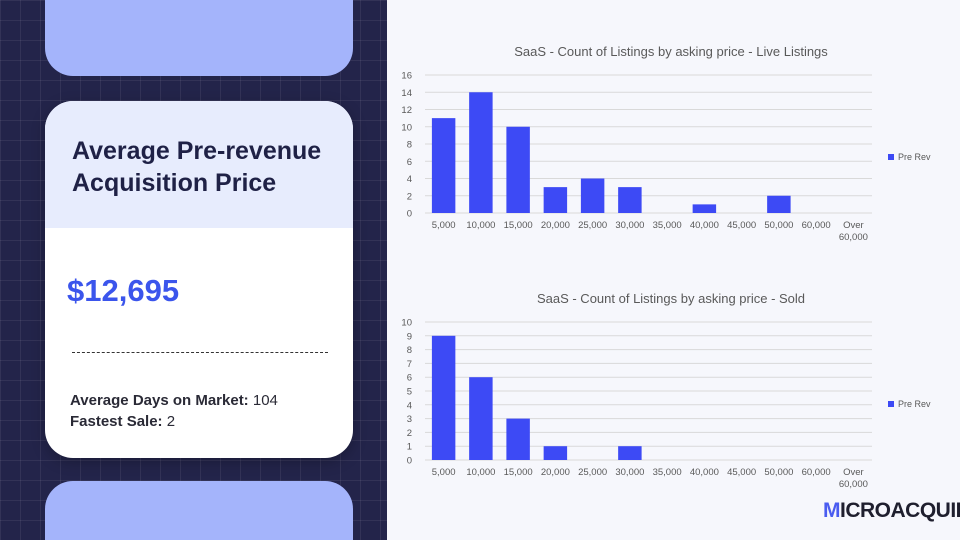 The width and height of the screenshot is (960, 540). Describe the element at coordinates (197, 151) in the screenshot. I see `stat-title-line-1: Average Pre-revenue` at that location.